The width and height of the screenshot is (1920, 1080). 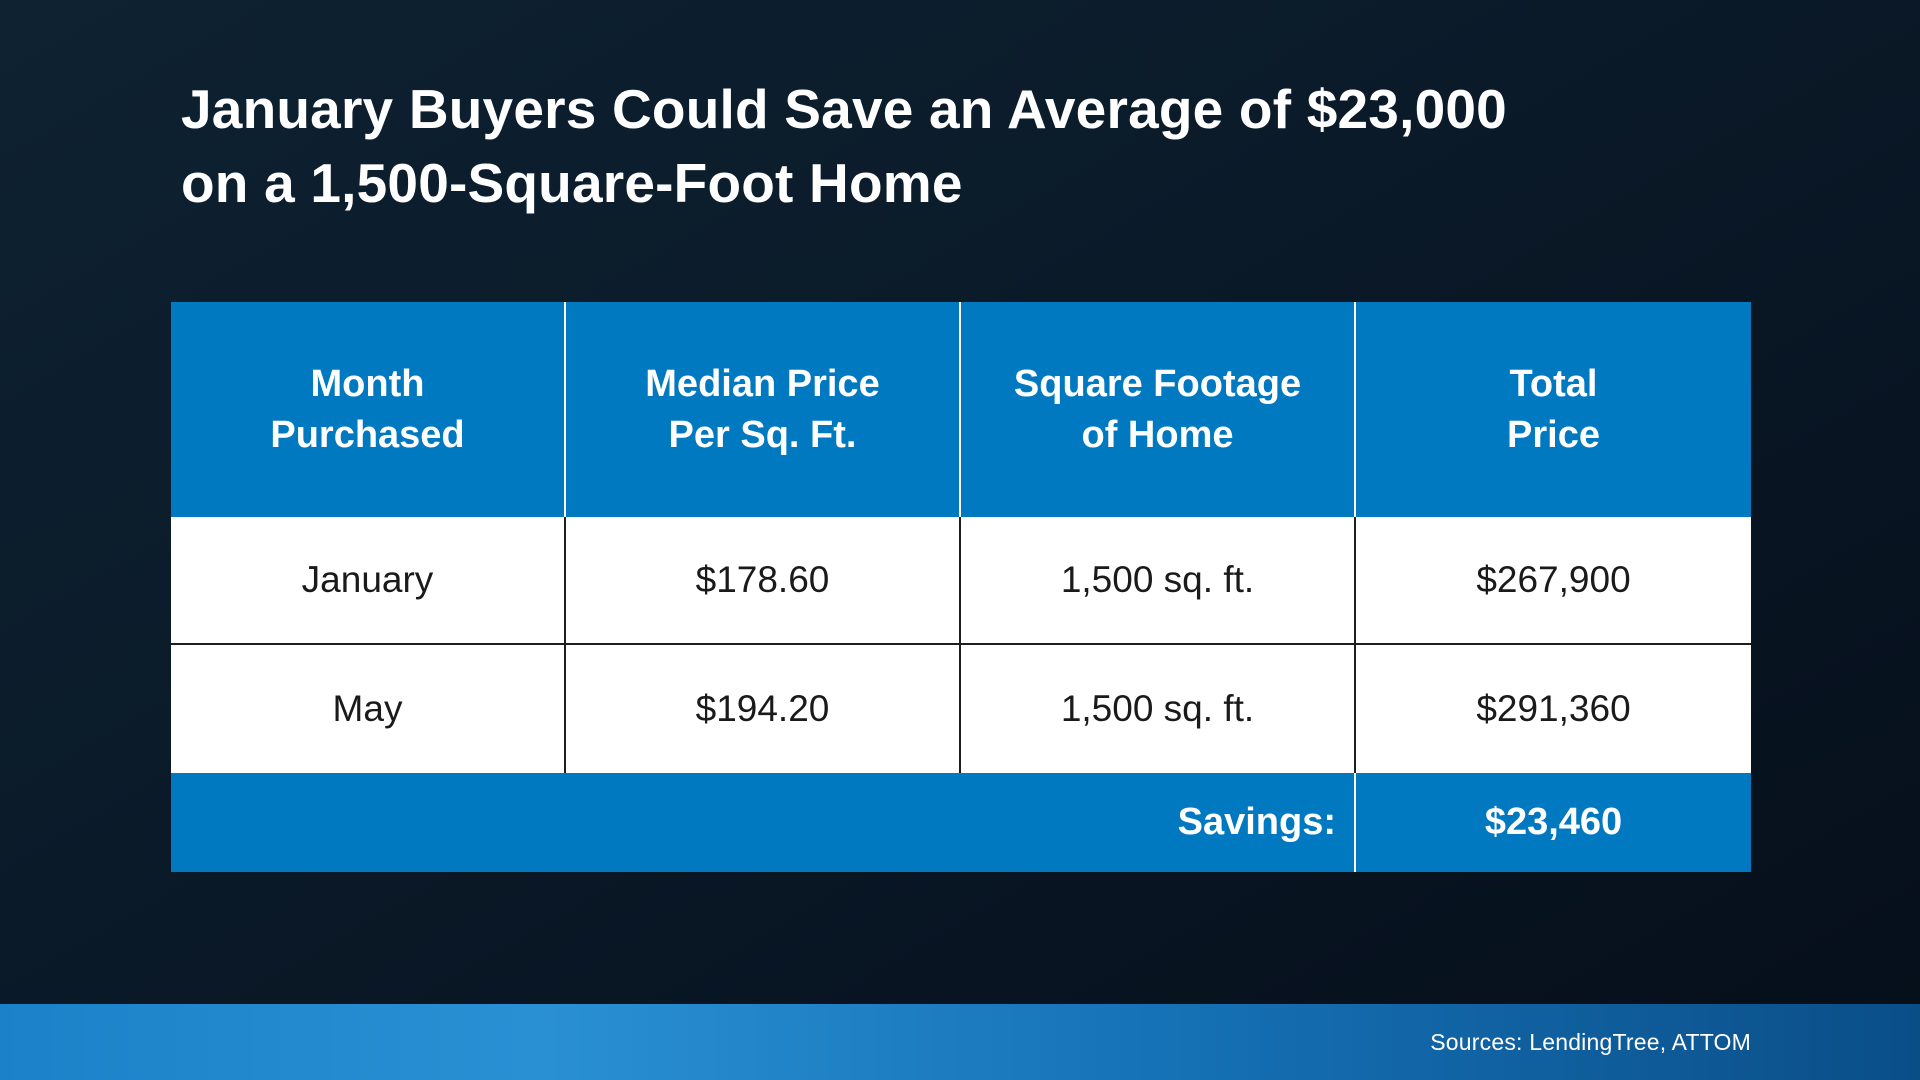 I want to click on column-header-total-price: Total Price, so click(x=1553, y=409).